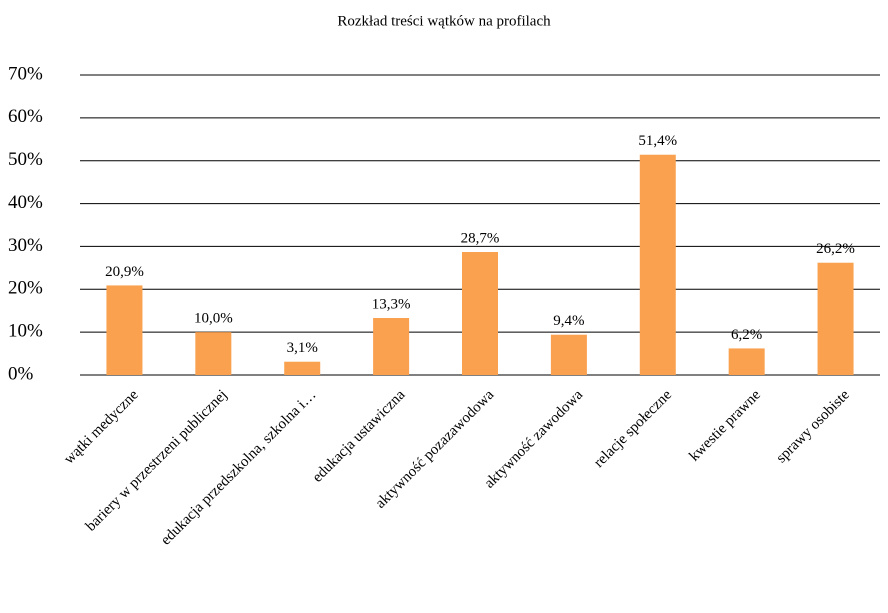  Describe the element at coordinates (25, 159) in the screenshot. I see `y-tick-label: 50%` at that location.